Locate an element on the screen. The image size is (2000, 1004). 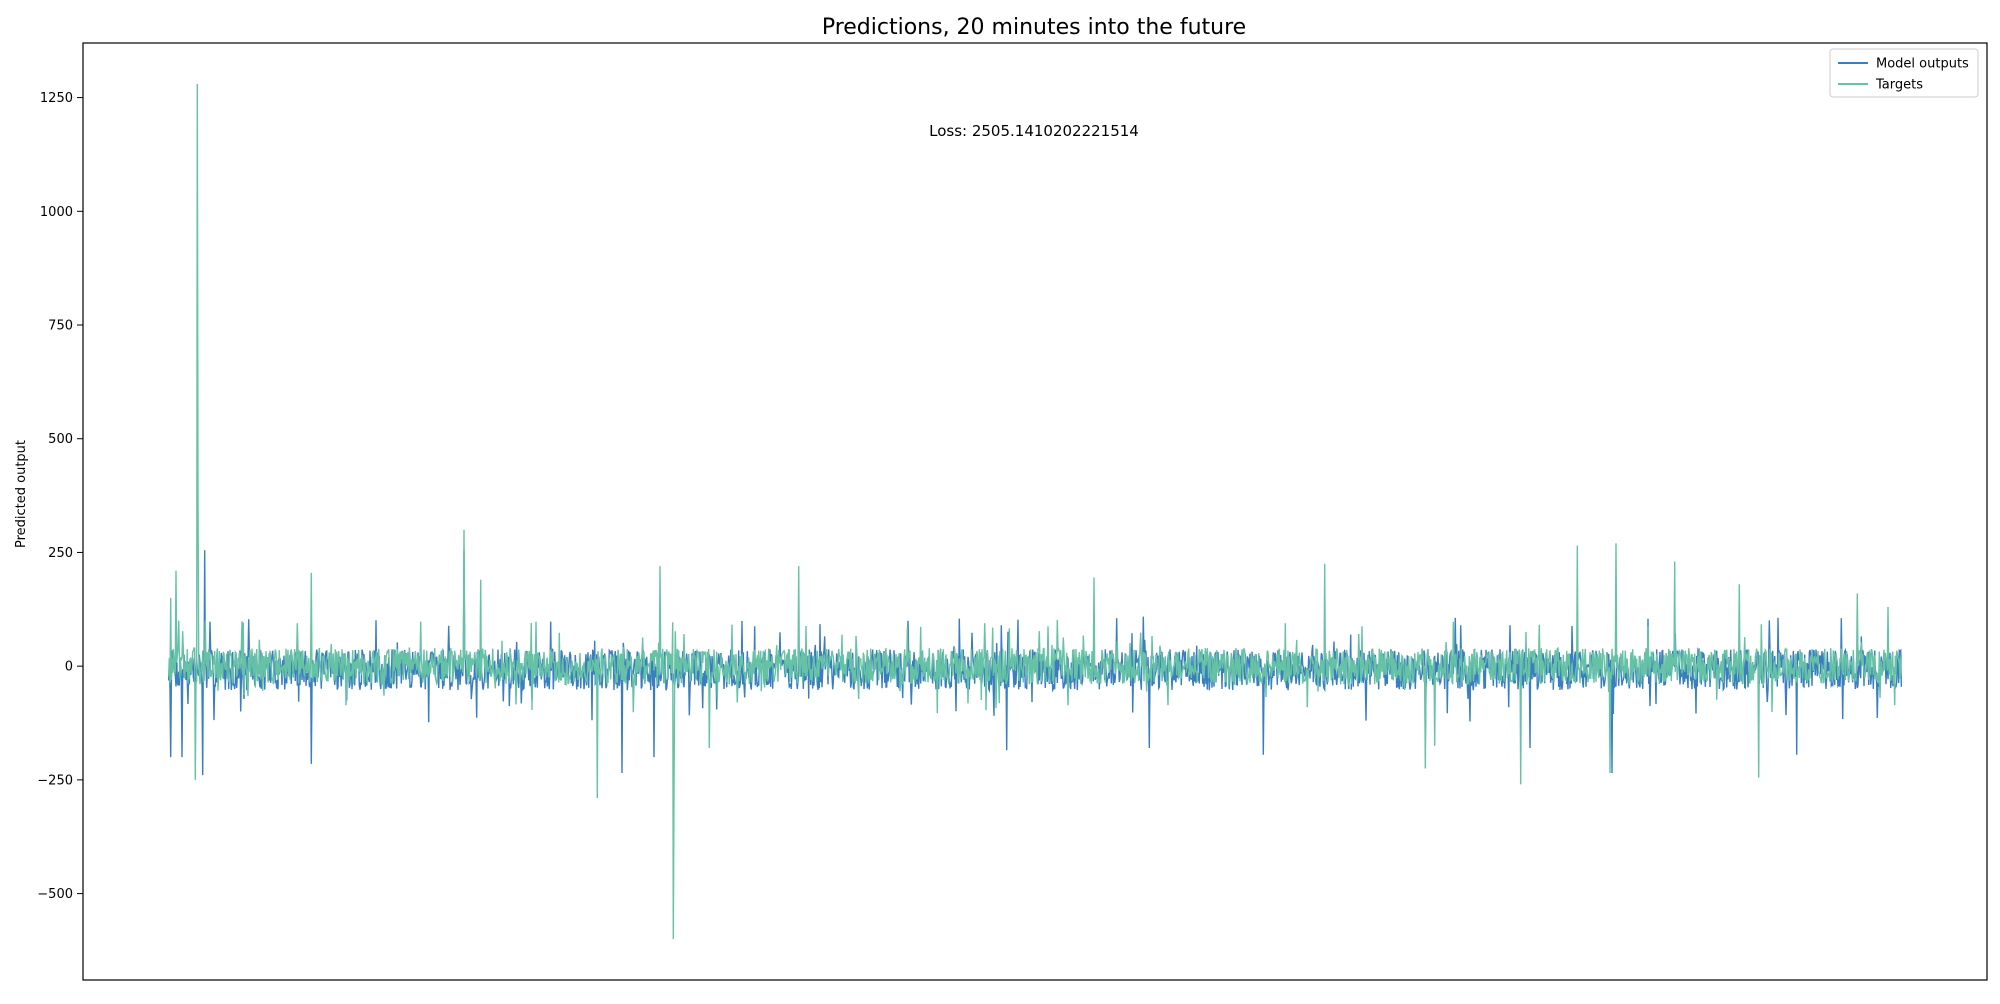
y-tick-label: 750 is located at coordinates (60, 326).